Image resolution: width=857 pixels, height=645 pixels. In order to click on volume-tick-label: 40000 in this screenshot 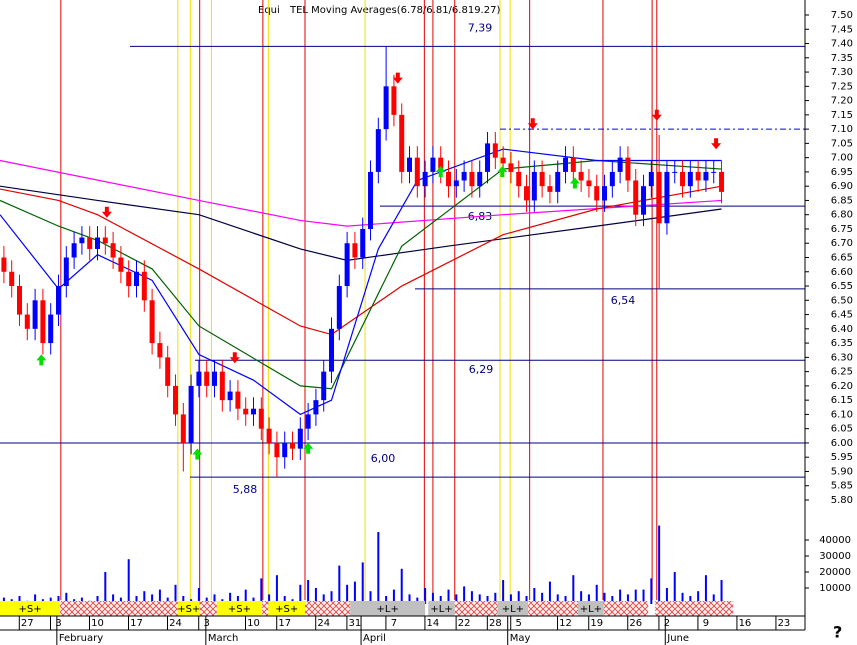, I will do `click(835, 540)`.